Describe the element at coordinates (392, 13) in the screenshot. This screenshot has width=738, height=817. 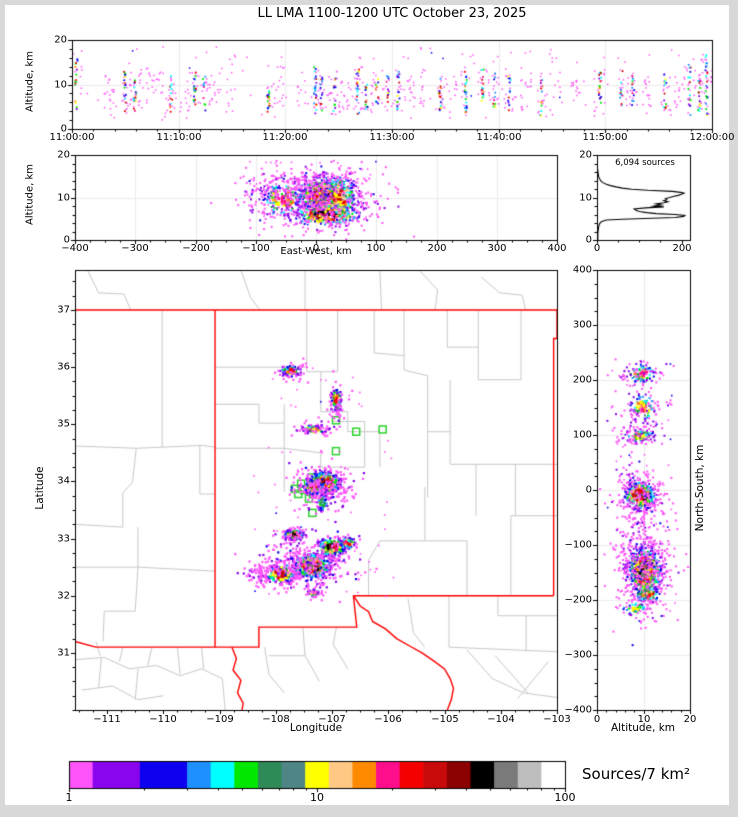
I see `figure-title: LL LMA 1100-1200 UTC October 23, 2025` at that location.